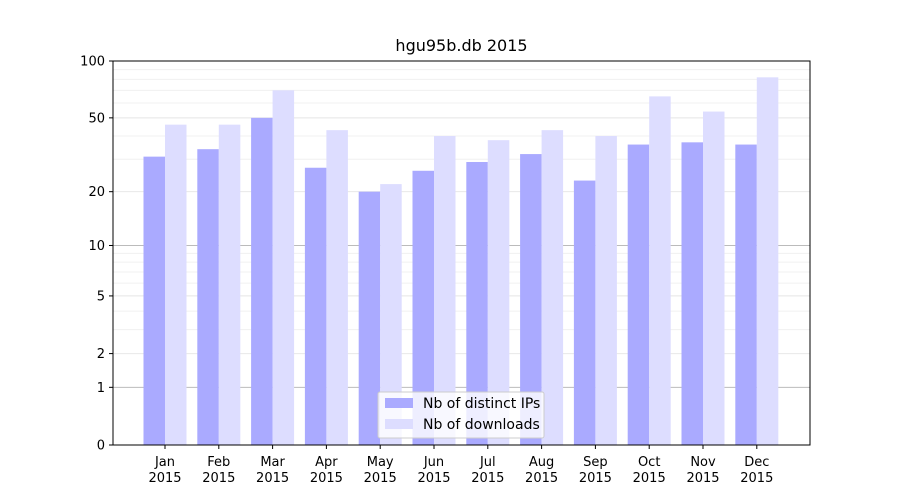 This screenshot has width=900, height=504. I want to click on y-tick-label: 50, so click(96, 118).